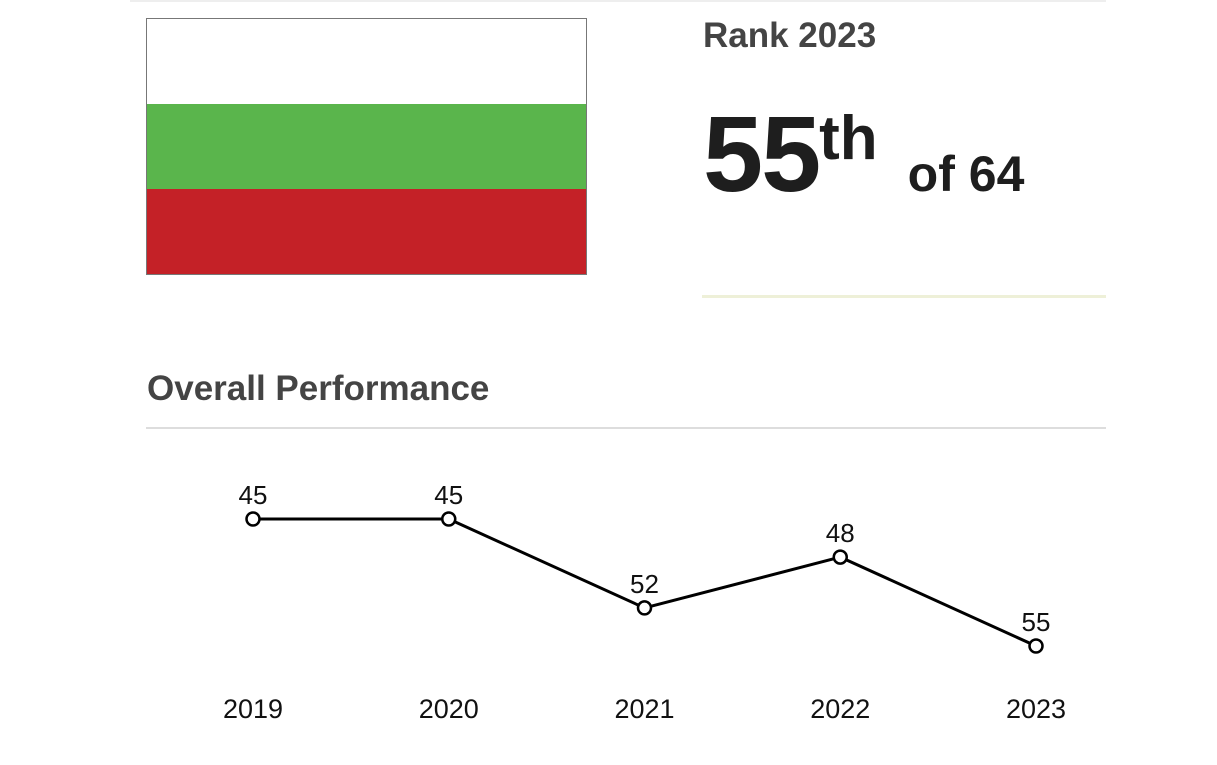  Describe the element at coordinates (966, 174) in the screenshot. I see `rank-total: of 64` at that location.